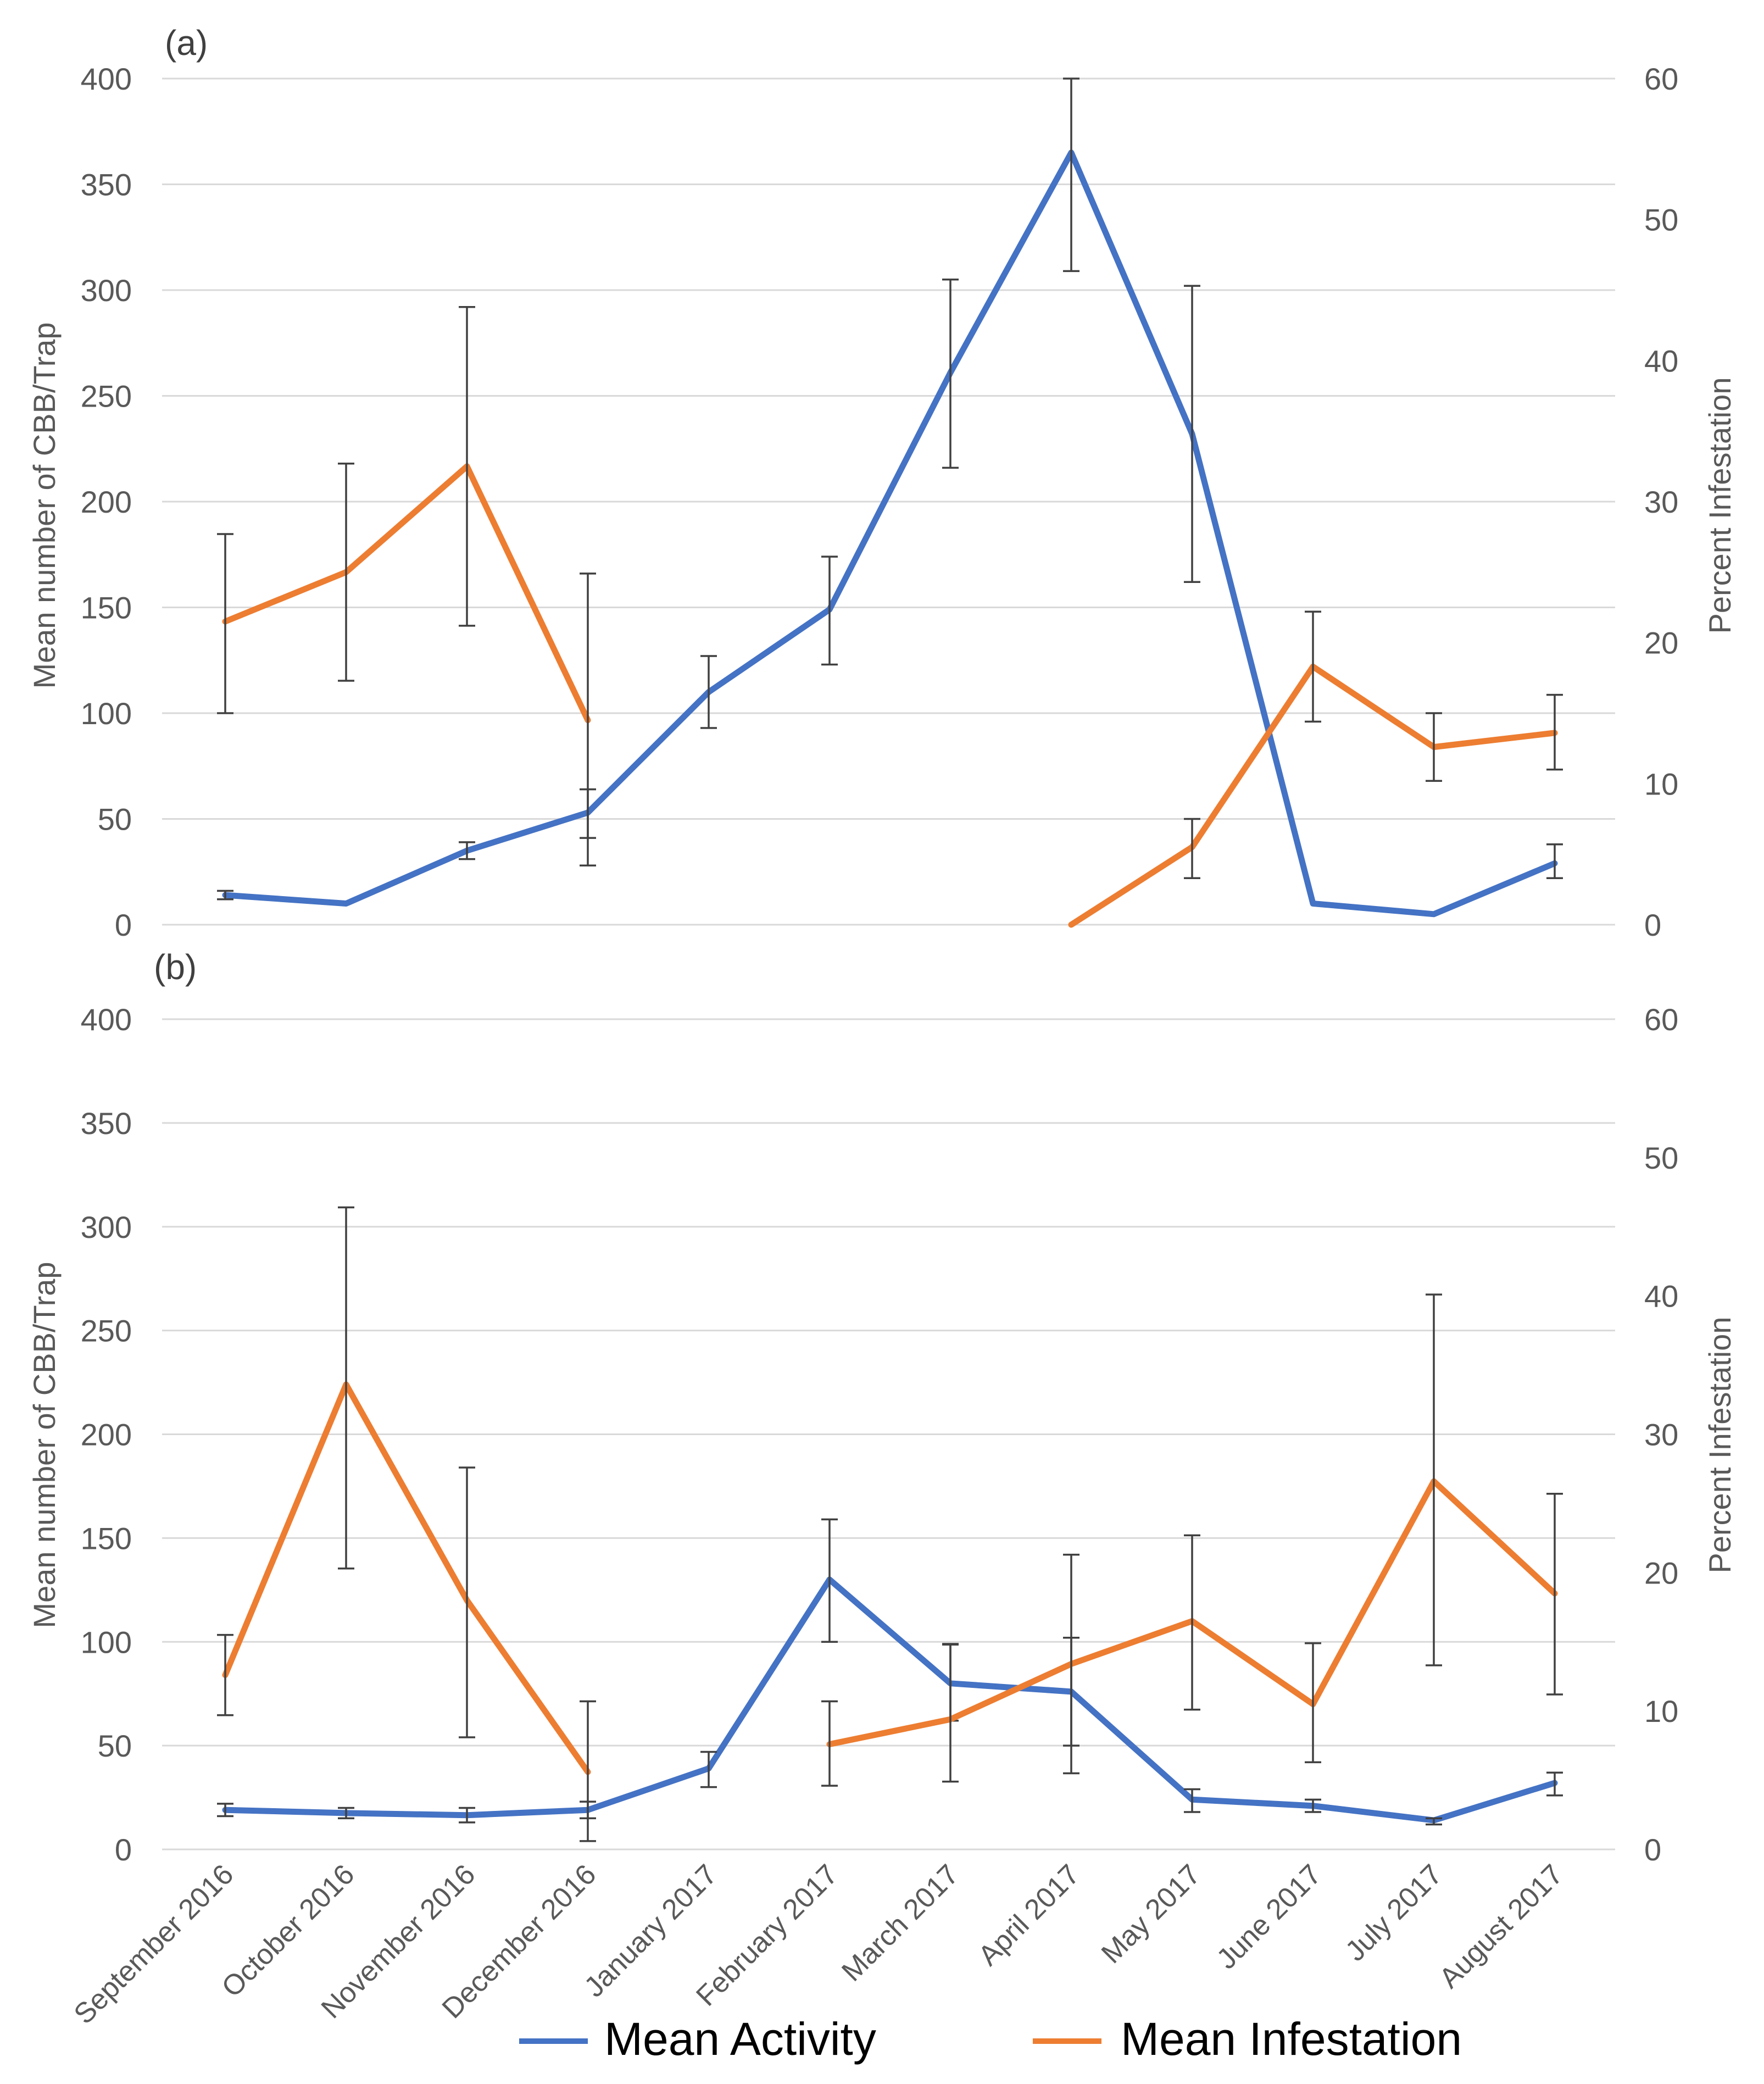 The width and height of the screenshot is (1764, 2084). I want to click on legend: Mean Activity Mean Infestation, so click(990, 2039).